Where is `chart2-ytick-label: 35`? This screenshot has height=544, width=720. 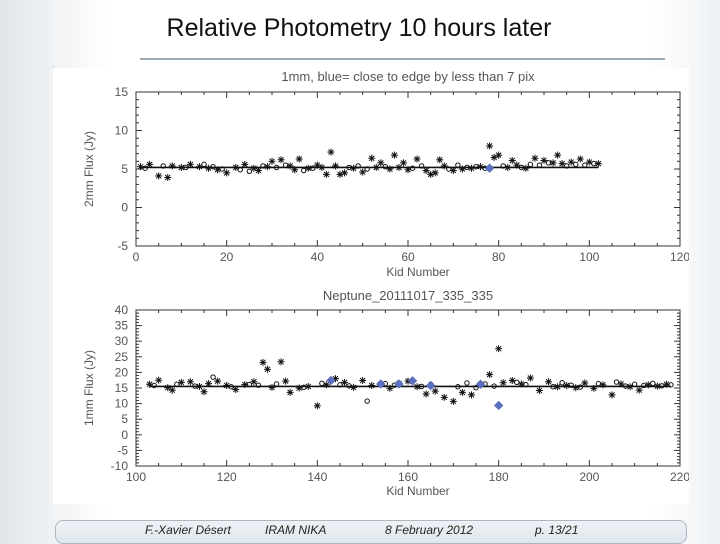
chart2-ytick-label: 35 is located at coordinates (122, 326).